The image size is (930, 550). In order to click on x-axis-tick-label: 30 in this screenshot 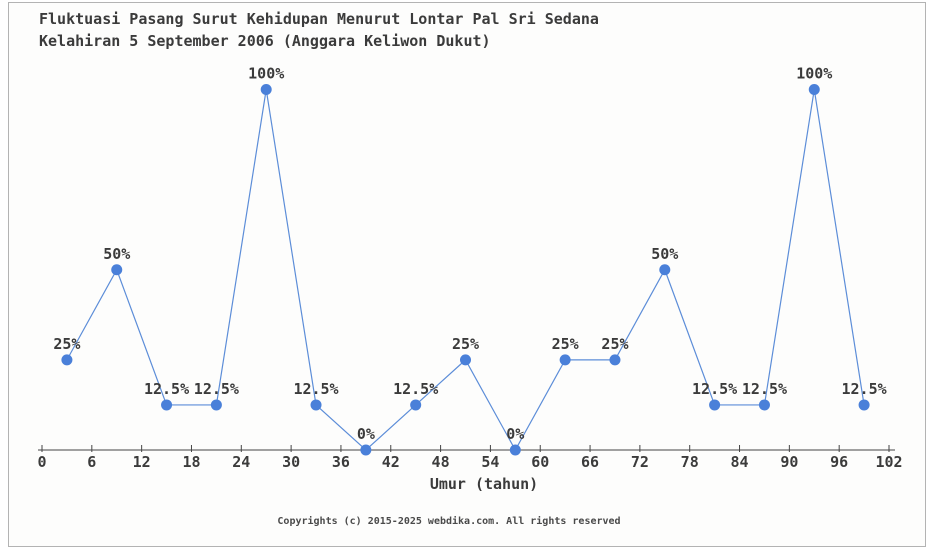, I will do `click(291, 462)`.